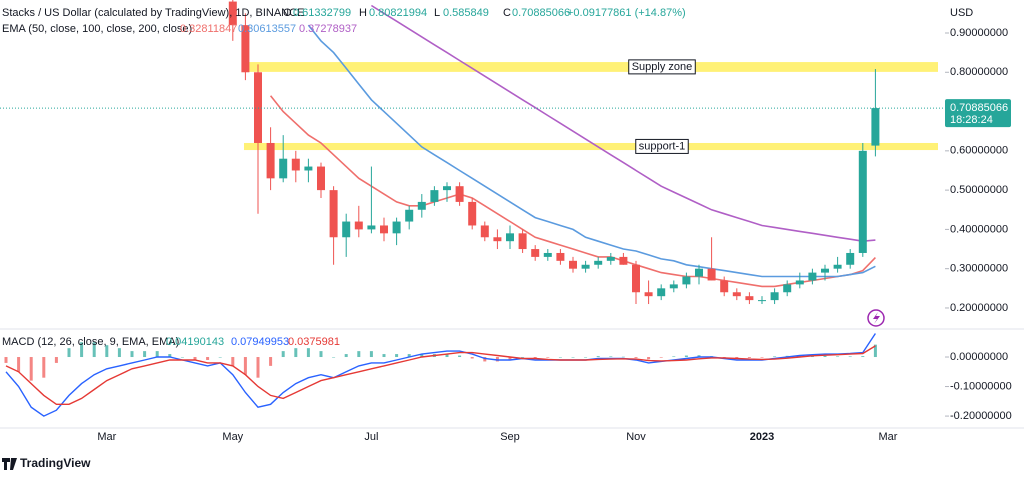 Image resolution: width=1024 pixels, height=478 pixels. What do you see at coordinates (97, 29) in the screenshot?
I see `overlay-title: EMA (50, close, 100, close, 200, close)` at bounding box center [97, 29].